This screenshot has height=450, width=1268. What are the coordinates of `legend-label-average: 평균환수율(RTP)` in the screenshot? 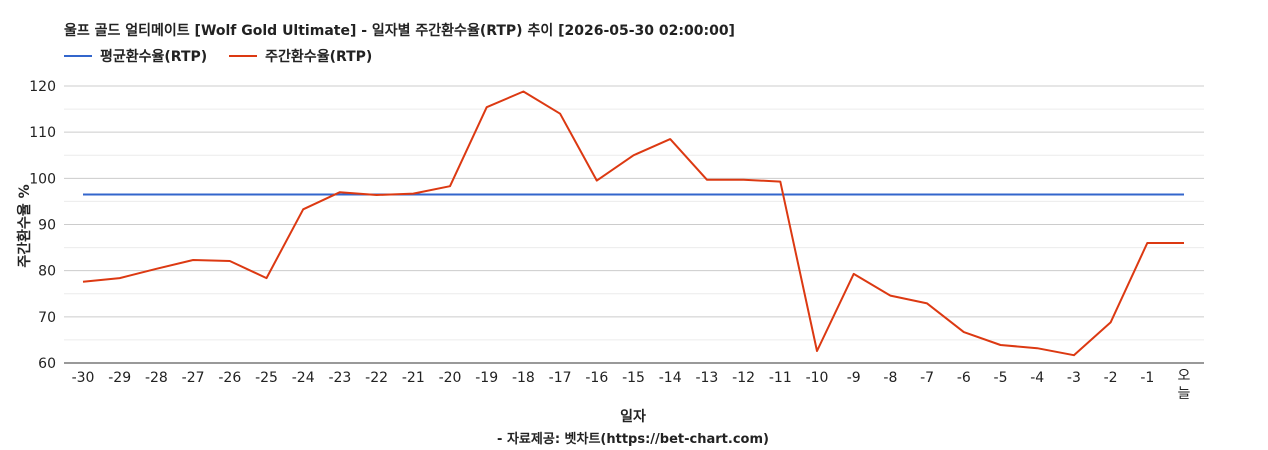 It's located at (154, 57).